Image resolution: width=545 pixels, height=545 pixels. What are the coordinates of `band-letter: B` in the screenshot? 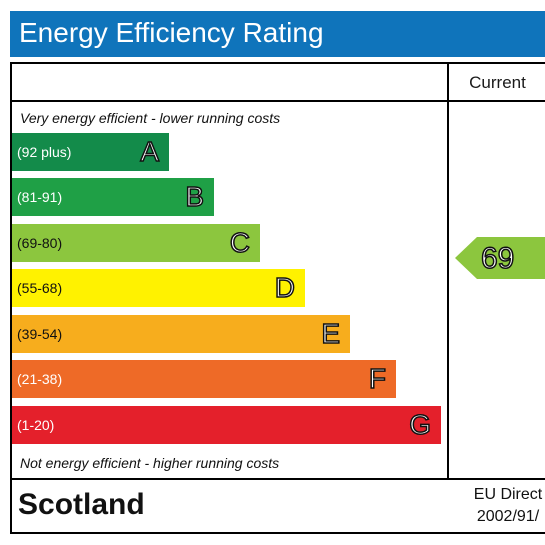 It's located at (195, 196).